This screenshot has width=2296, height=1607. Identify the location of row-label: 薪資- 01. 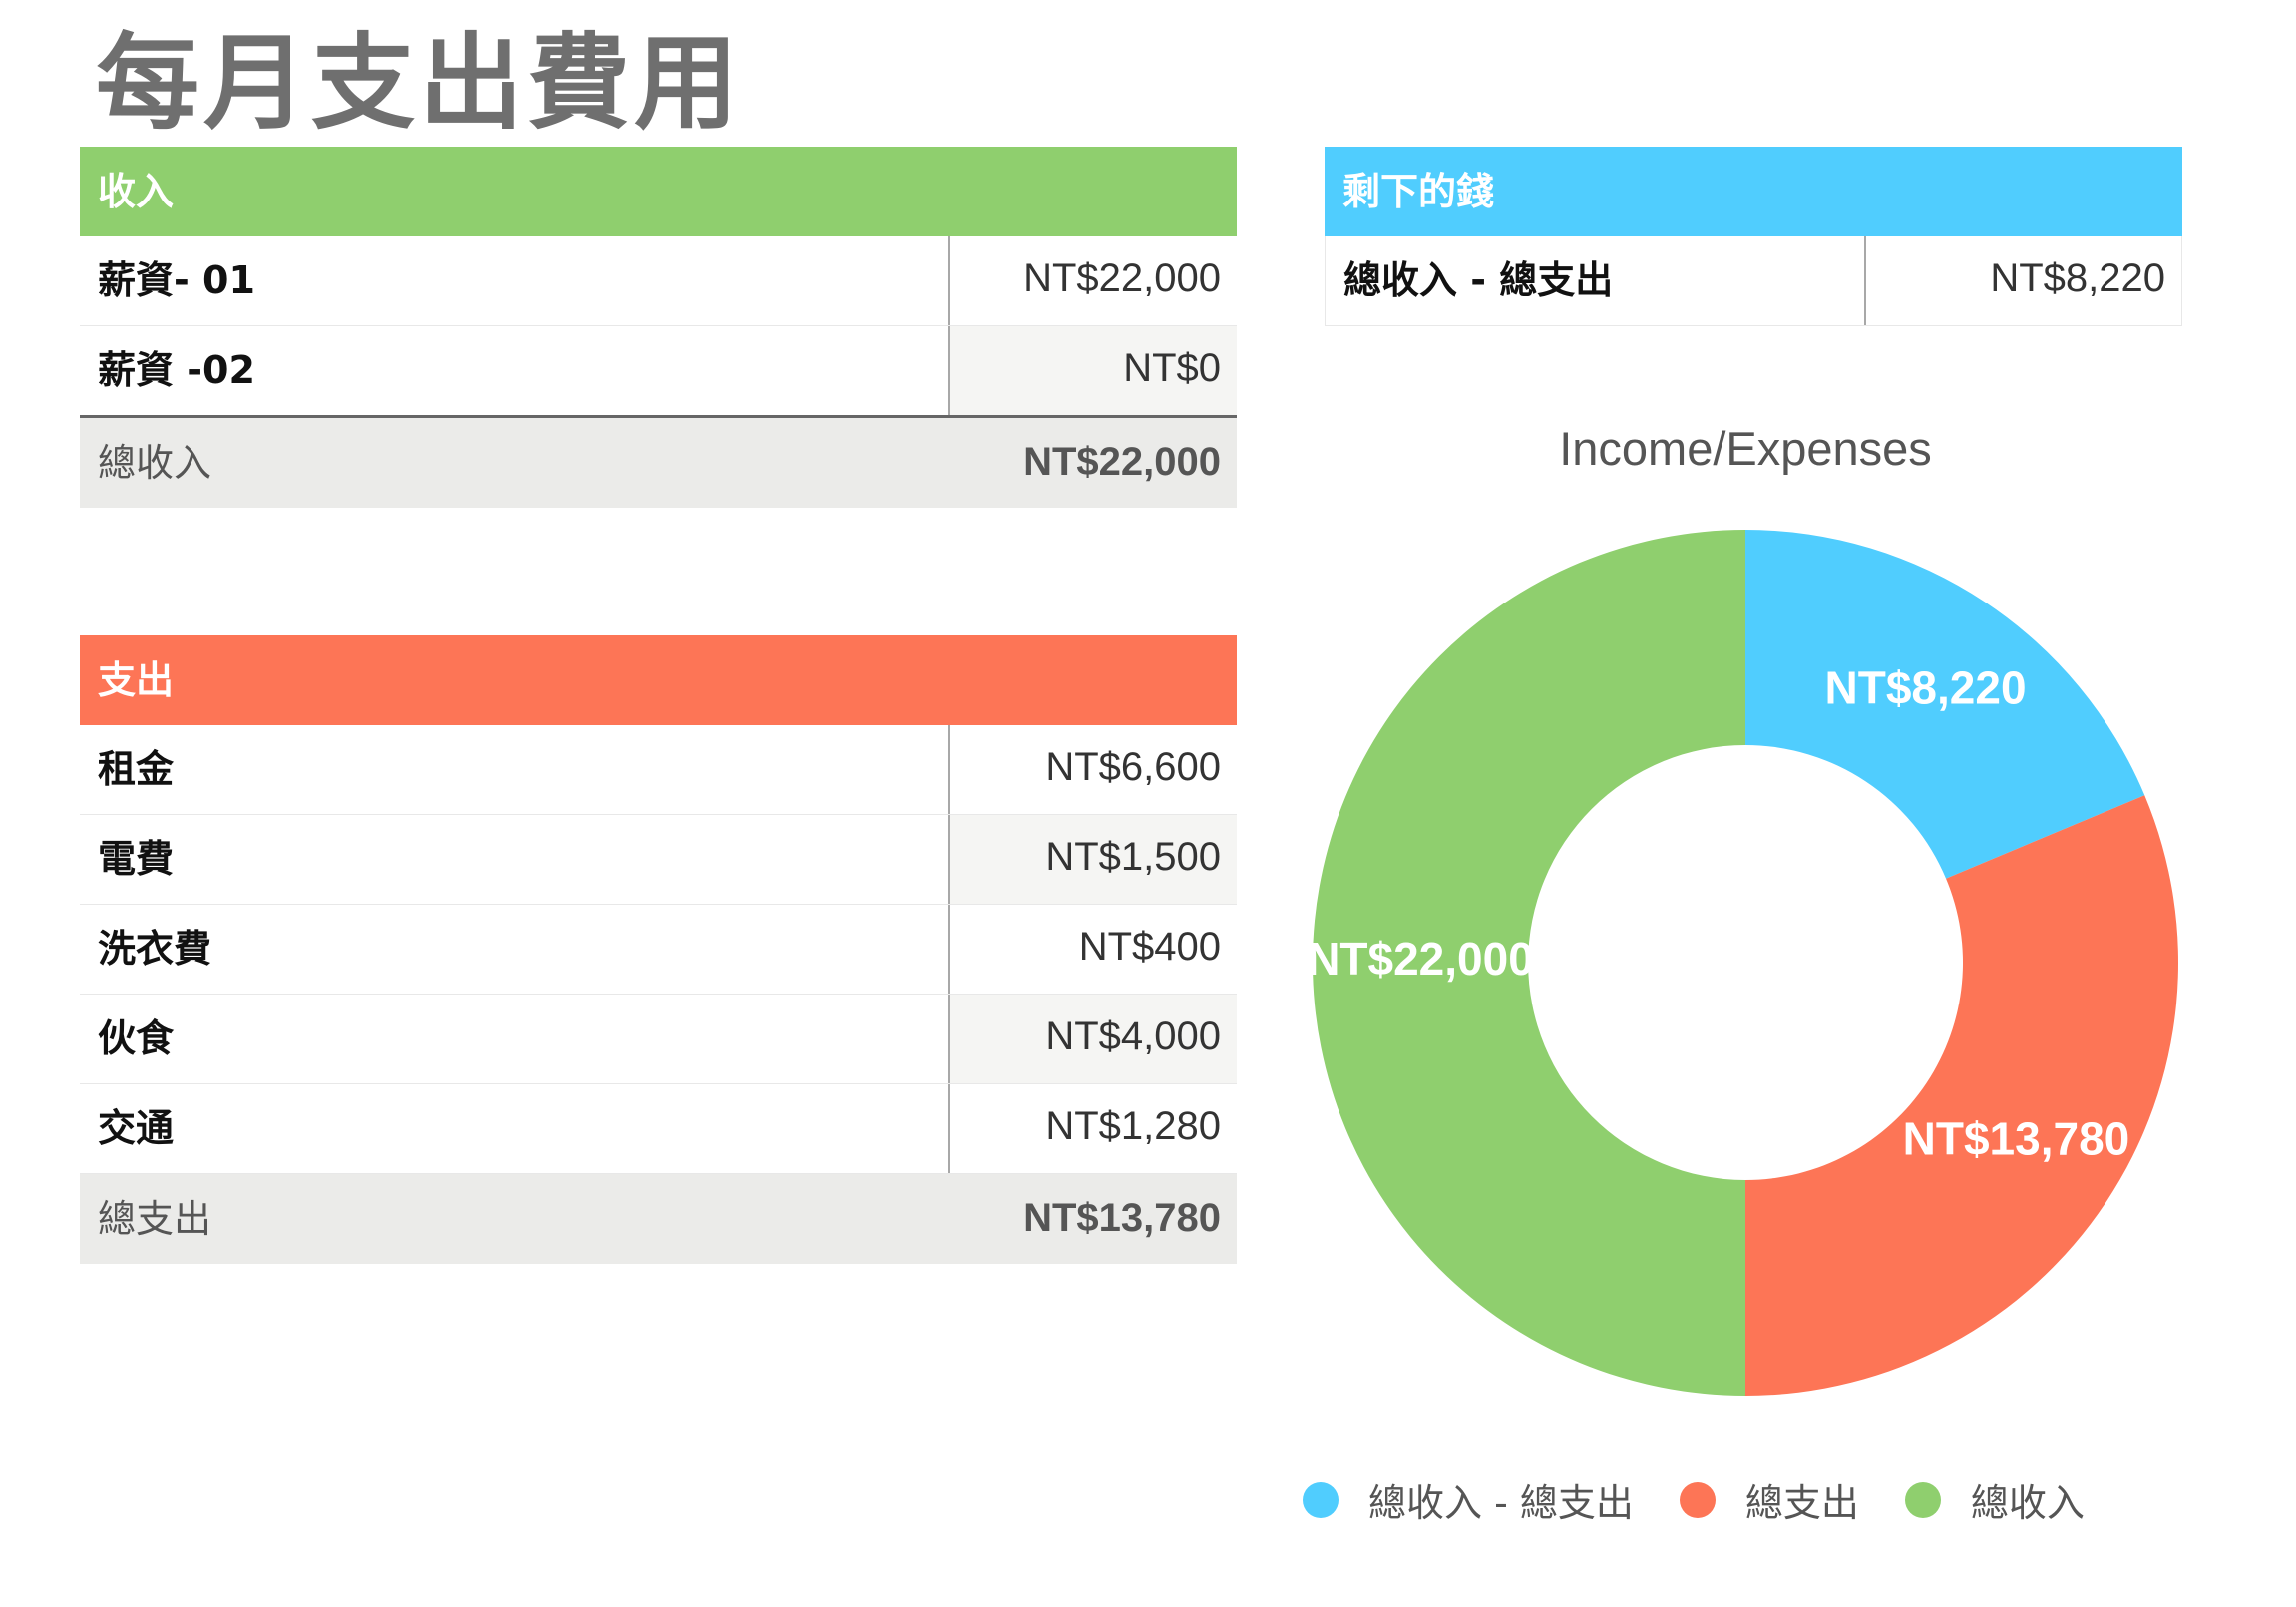
(515, 281).